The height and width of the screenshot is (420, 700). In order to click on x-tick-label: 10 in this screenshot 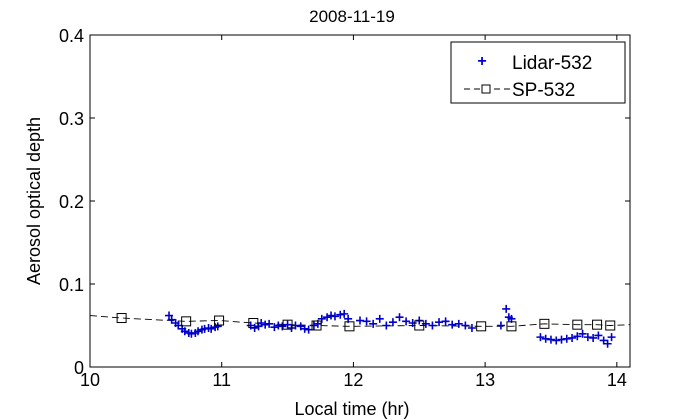, I will do `click(90, 380)`.